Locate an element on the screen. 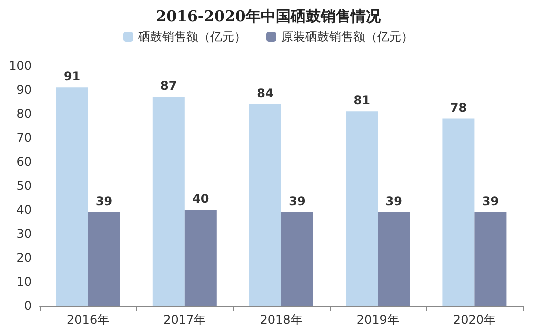  y-tick-label: 10 is located at coordinates (24, 282).